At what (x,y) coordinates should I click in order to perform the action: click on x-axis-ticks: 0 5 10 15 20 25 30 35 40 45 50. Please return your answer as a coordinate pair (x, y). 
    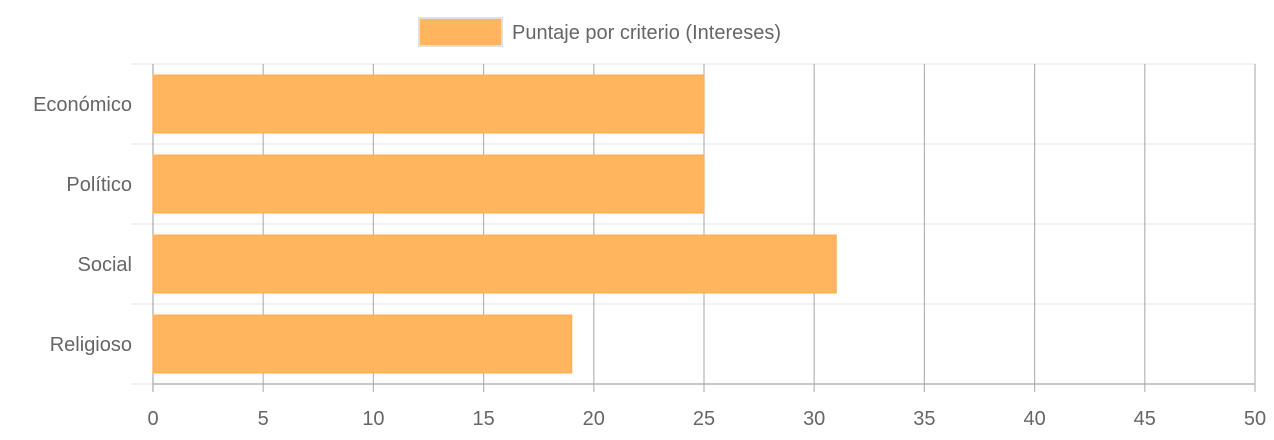
    Looking at the image, I should click on (706, 419).